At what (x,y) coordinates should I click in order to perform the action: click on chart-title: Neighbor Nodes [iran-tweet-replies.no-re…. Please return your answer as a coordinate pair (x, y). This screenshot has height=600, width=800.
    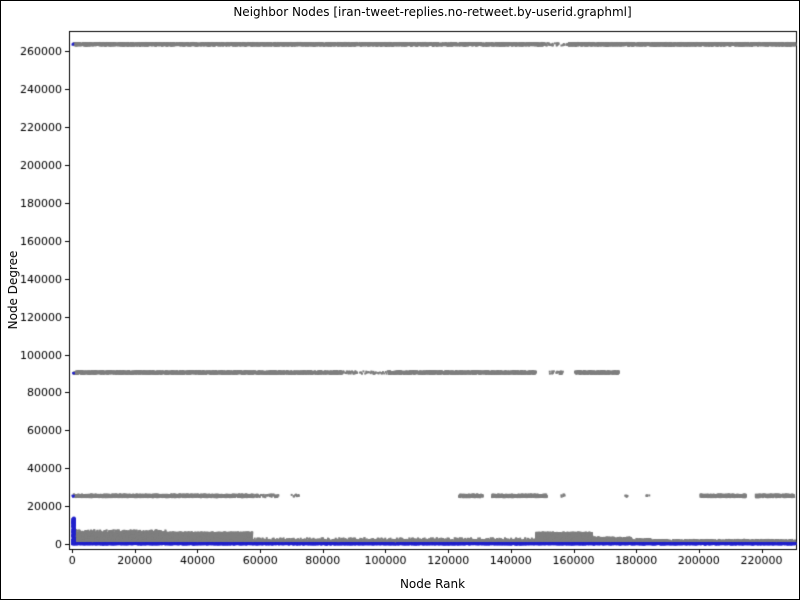
    Looking at the image, I should click on (432, 12).